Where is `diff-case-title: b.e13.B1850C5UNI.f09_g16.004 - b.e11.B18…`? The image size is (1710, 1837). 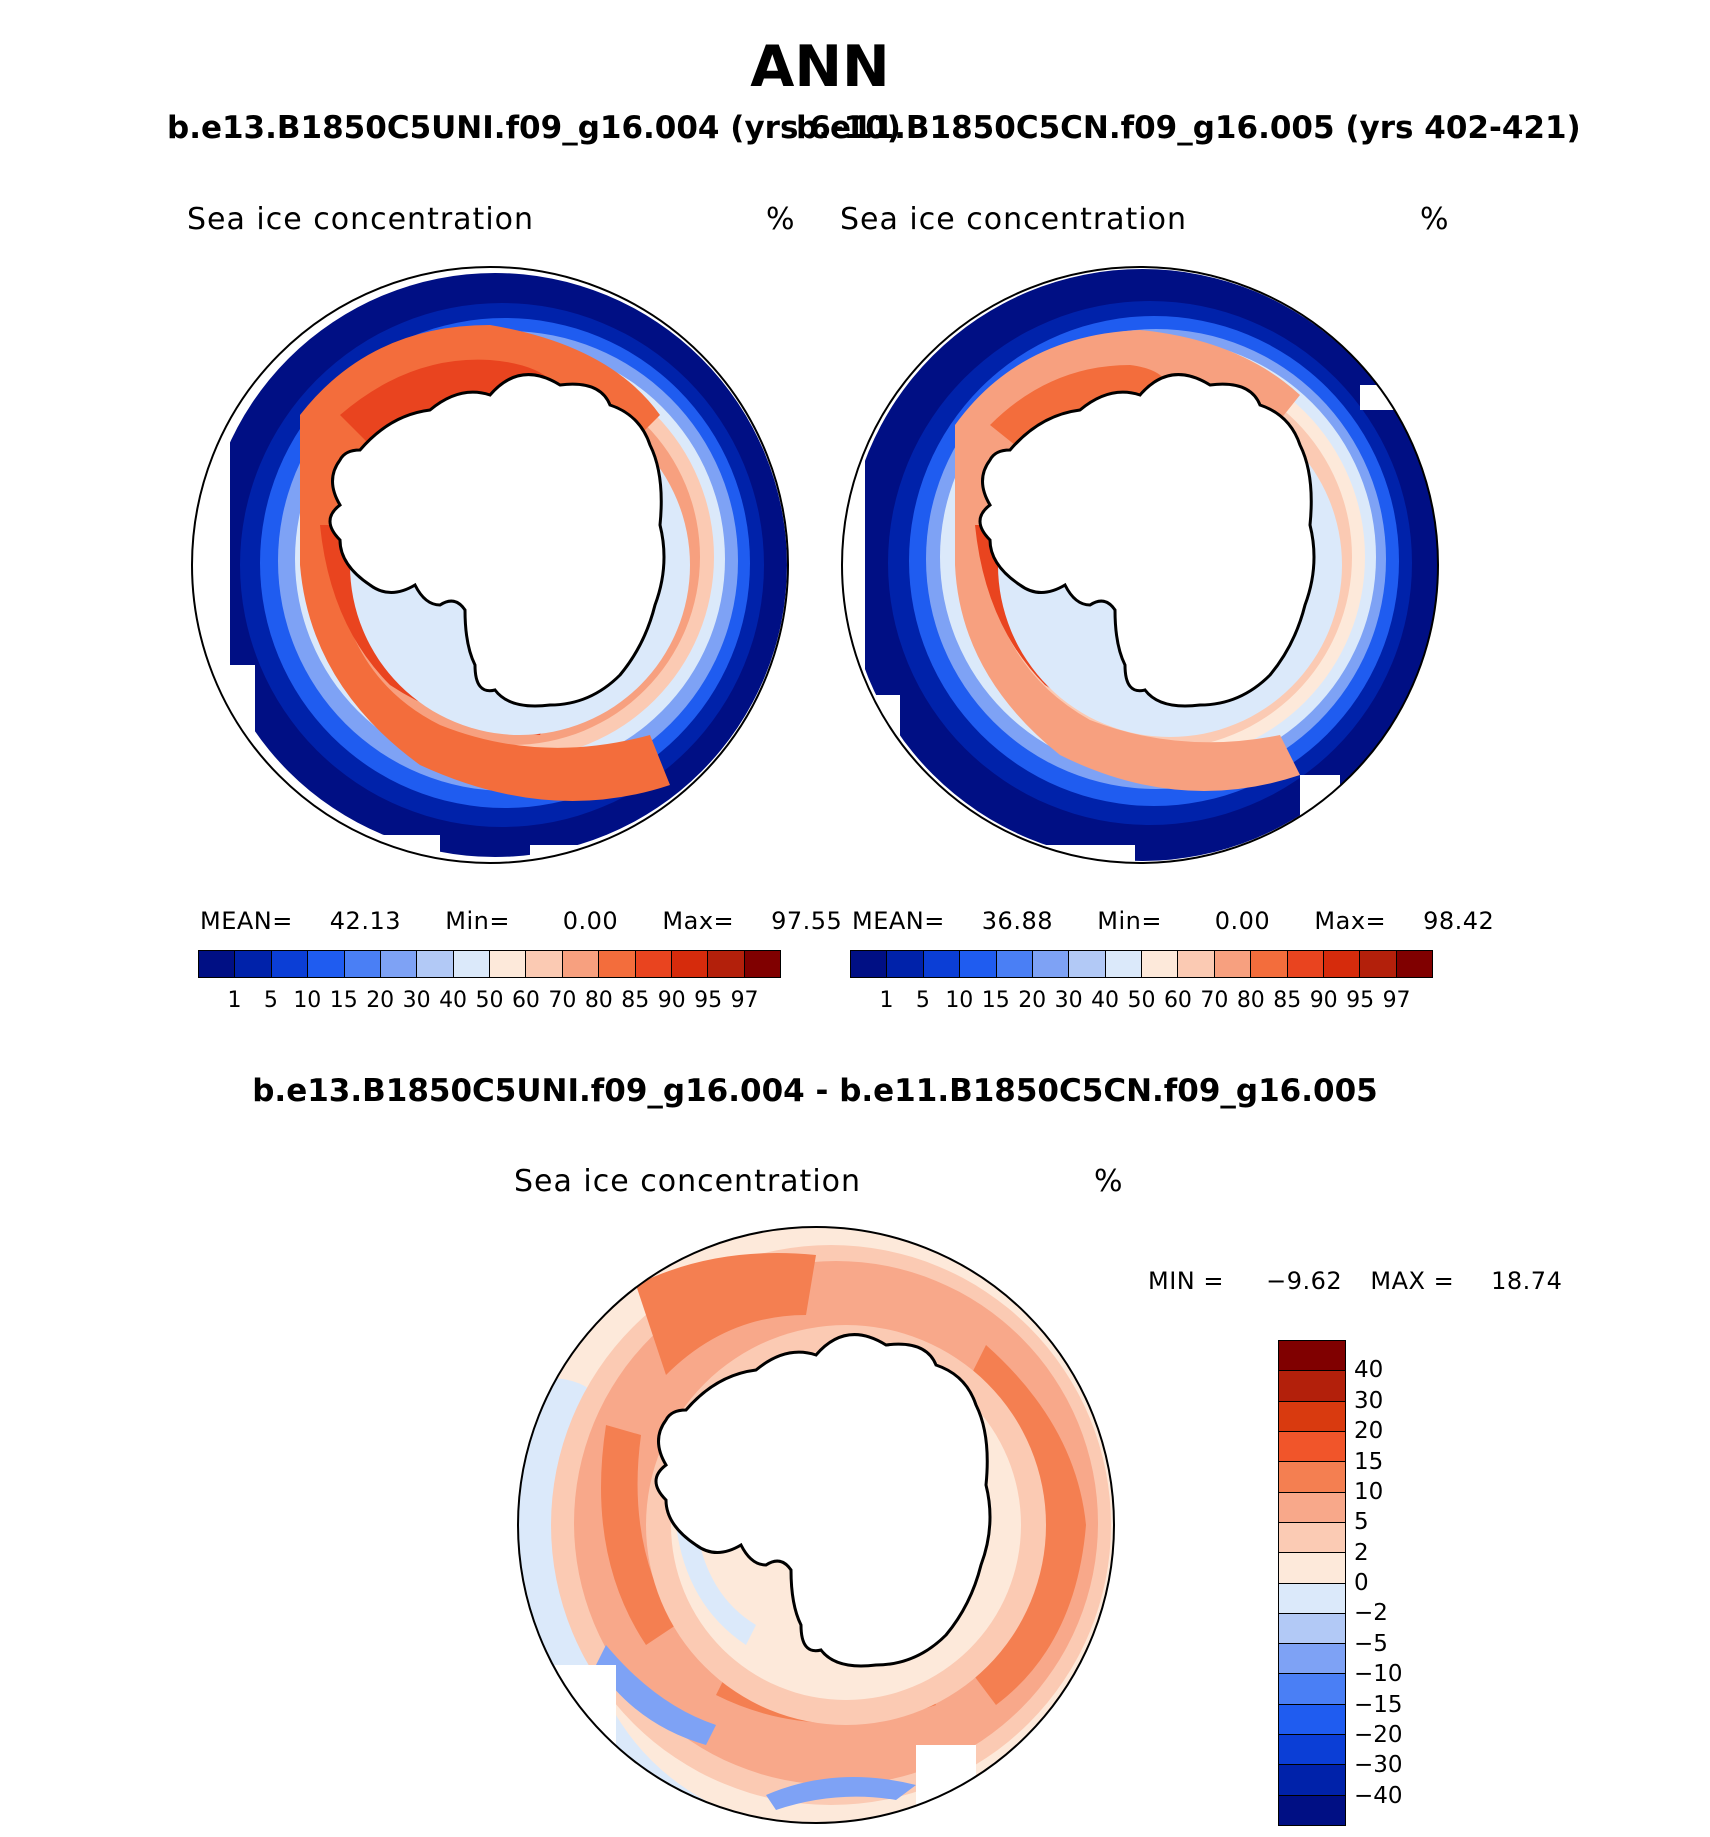 diff-case-title: b.e13.B1850C5UNI.f09_g16.004 - b.e11.B18… is located at coordinates (815, 1091).